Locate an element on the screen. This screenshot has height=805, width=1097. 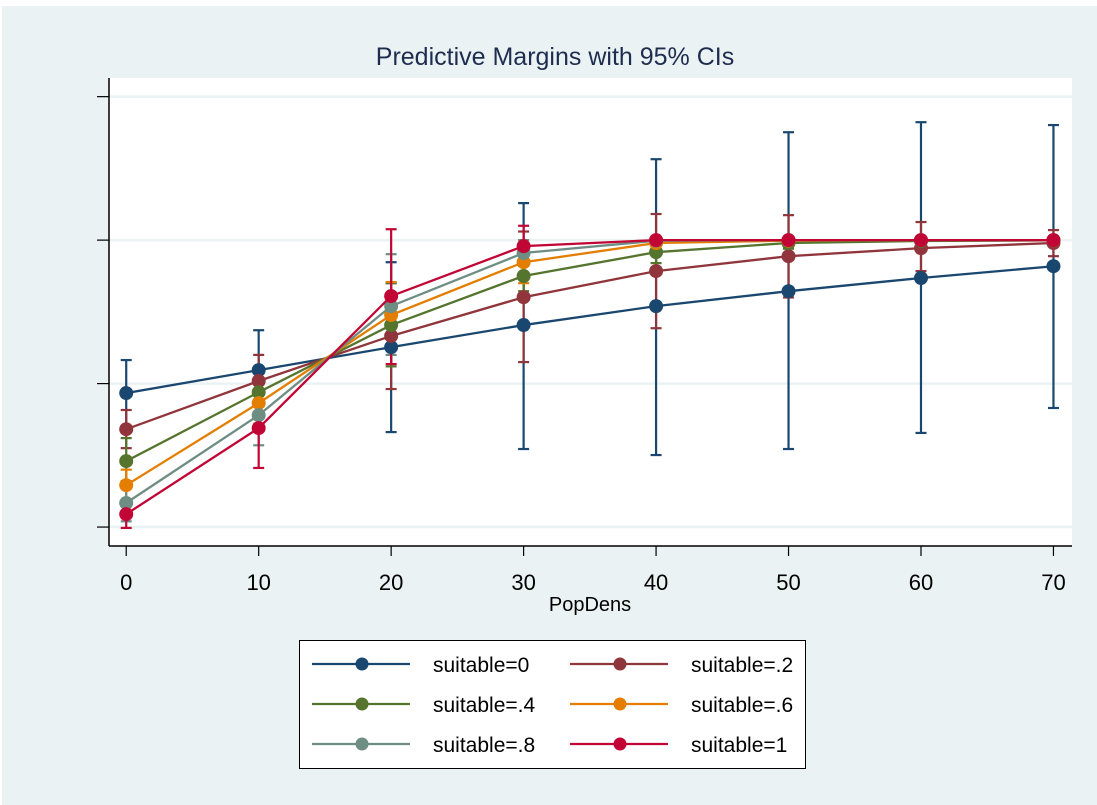
x-tick-label: 30 is located at coordinates (523, 582).